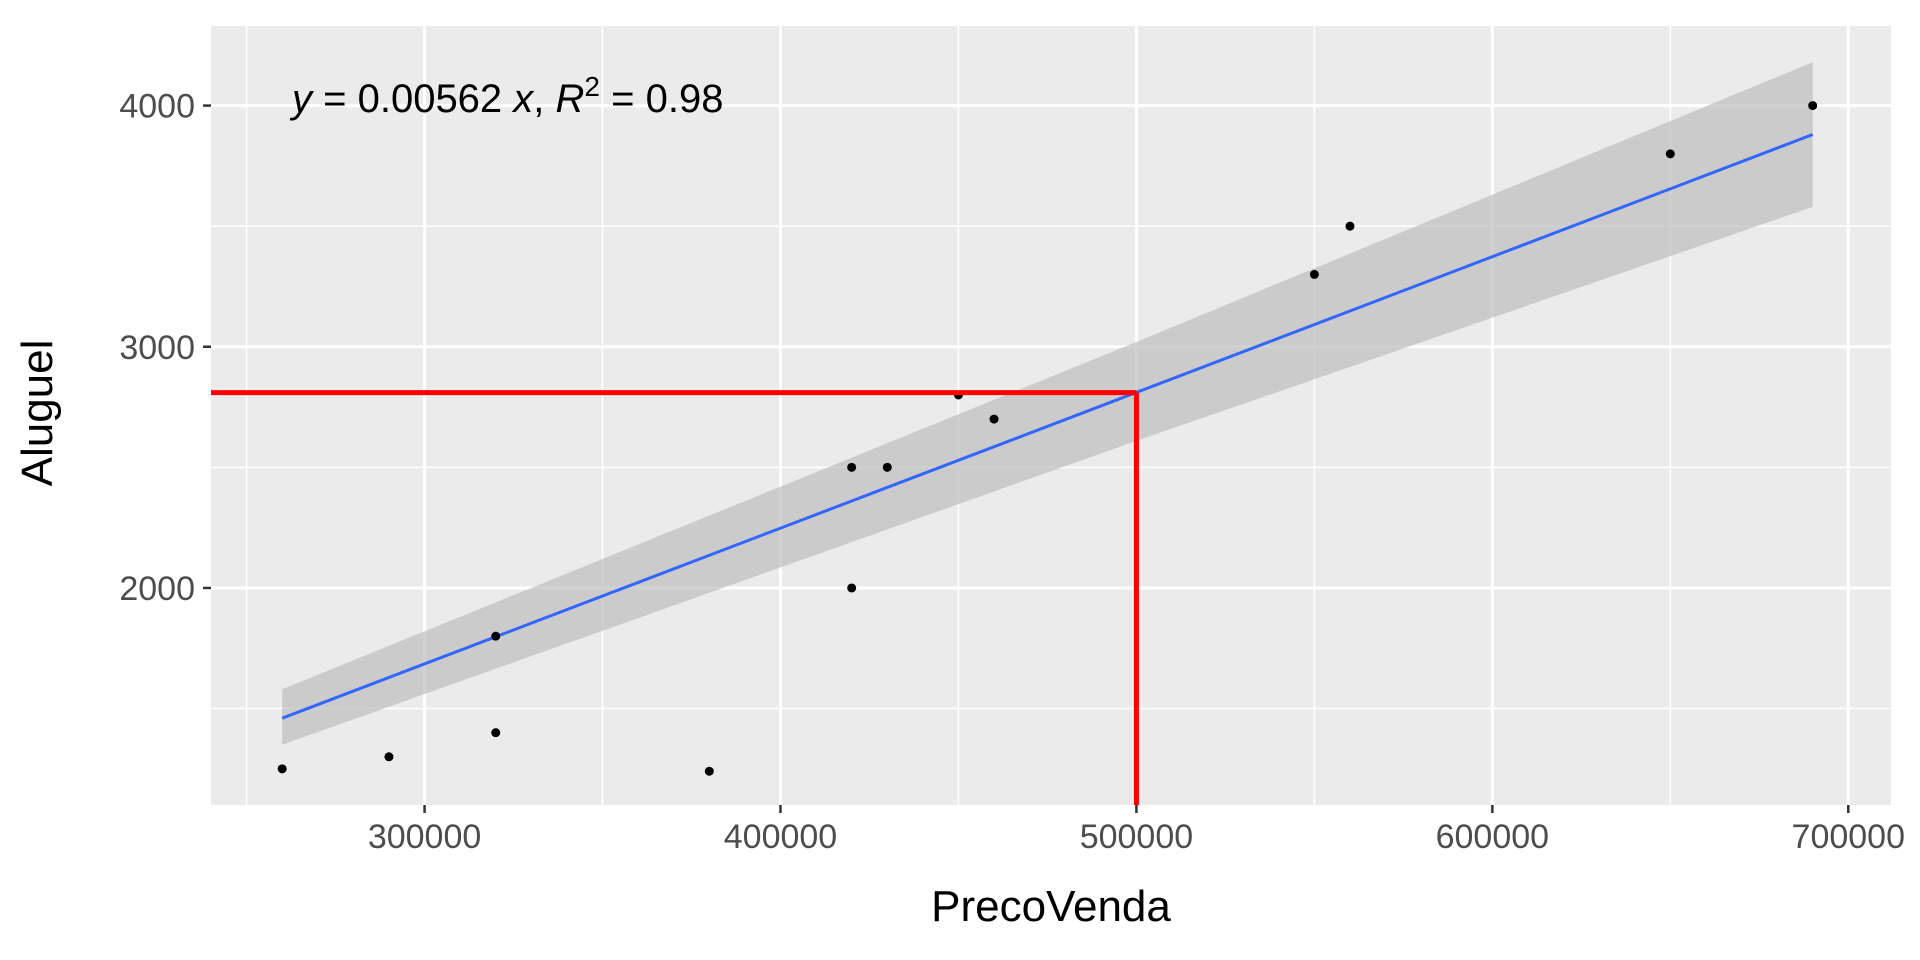 This screenshot has height=960, width=1920. Describe the element at coordinates (1136, 837) in the screenshot. I see `x-tick-label: 500000` at that location.